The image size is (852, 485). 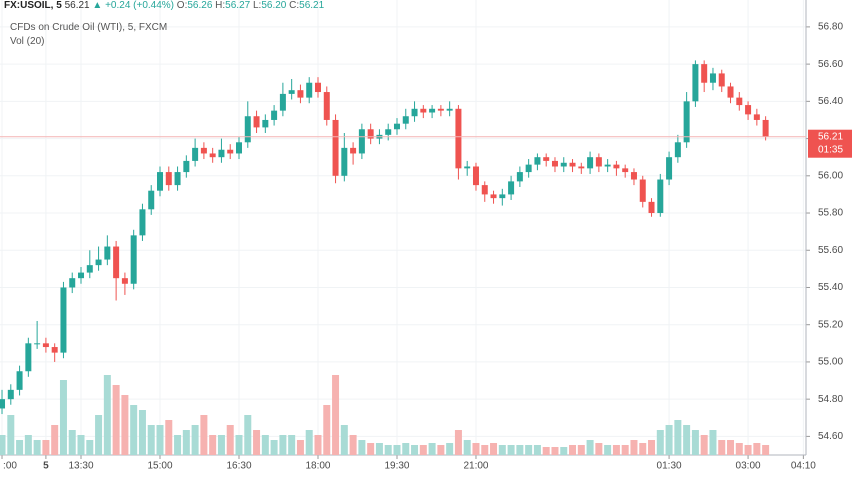 I want to click on y-tick-label: 55.40, so click(x=830, y=287).